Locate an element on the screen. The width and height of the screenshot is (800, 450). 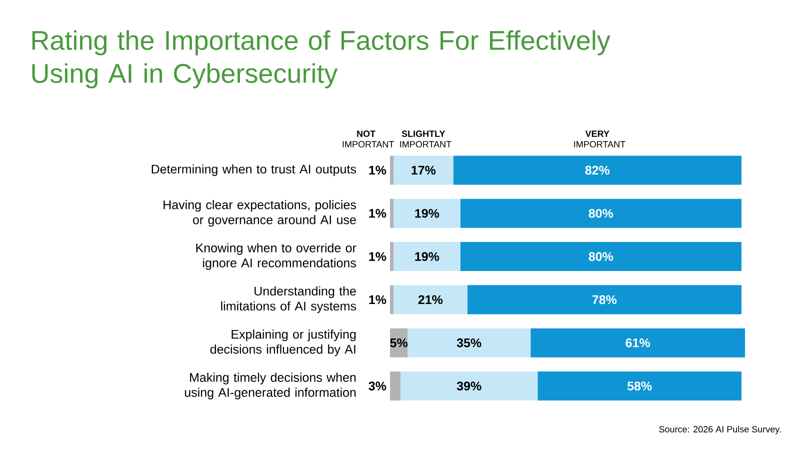
y-tick-label: Understanding the limitations of AI systems is located at coordinates (288, 300).